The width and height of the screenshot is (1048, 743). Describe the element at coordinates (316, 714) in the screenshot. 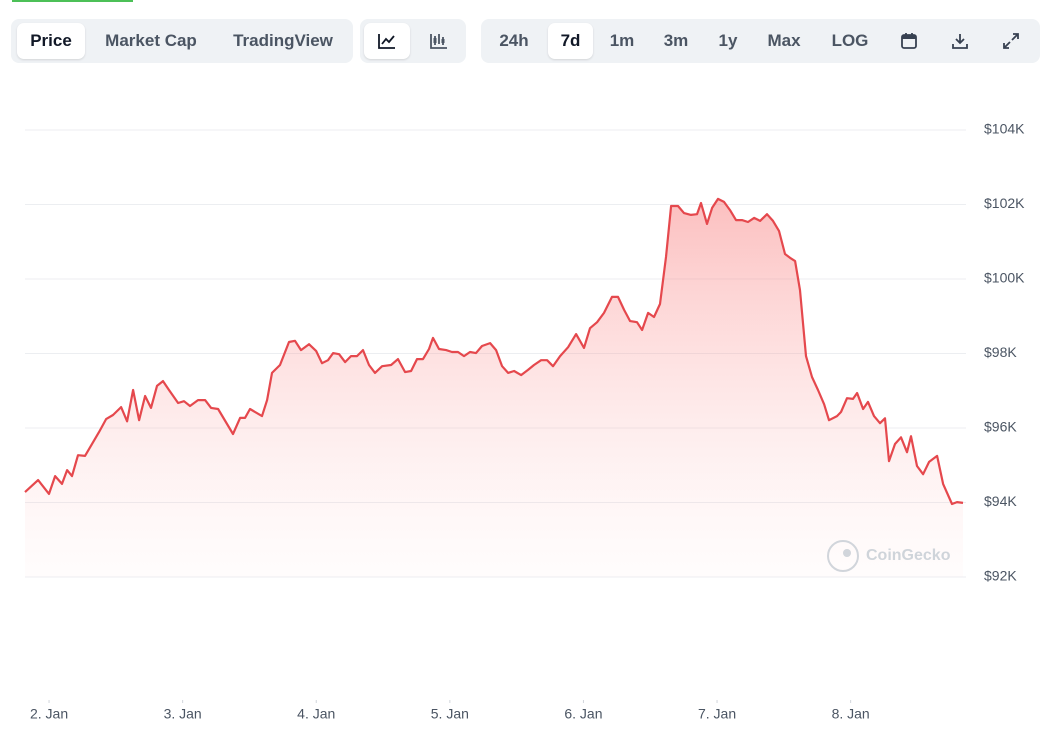

I see `x-tick-label: 4. Jan` at that location.